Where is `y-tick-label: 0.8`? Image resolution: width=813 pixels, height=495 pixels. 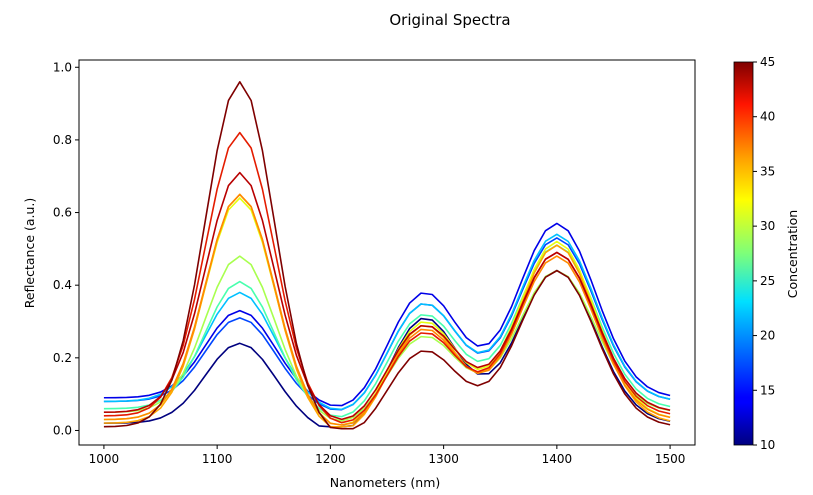
y-tick-label: 0.8 is located at coordinates (62, 140).